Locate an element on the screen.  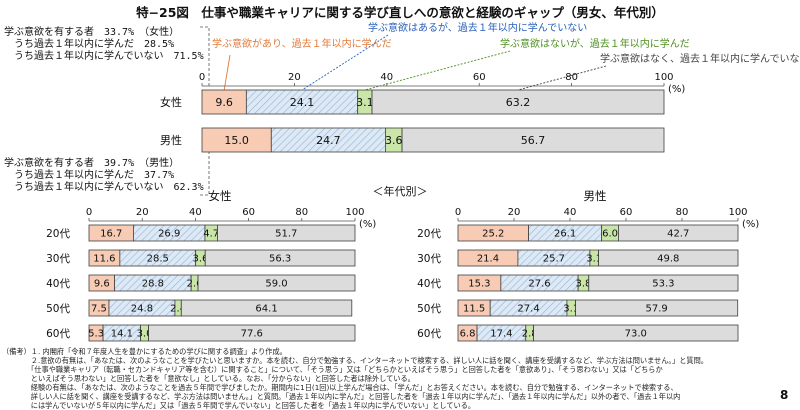
data-label: 59.0 is located at coordinates (276, 284).